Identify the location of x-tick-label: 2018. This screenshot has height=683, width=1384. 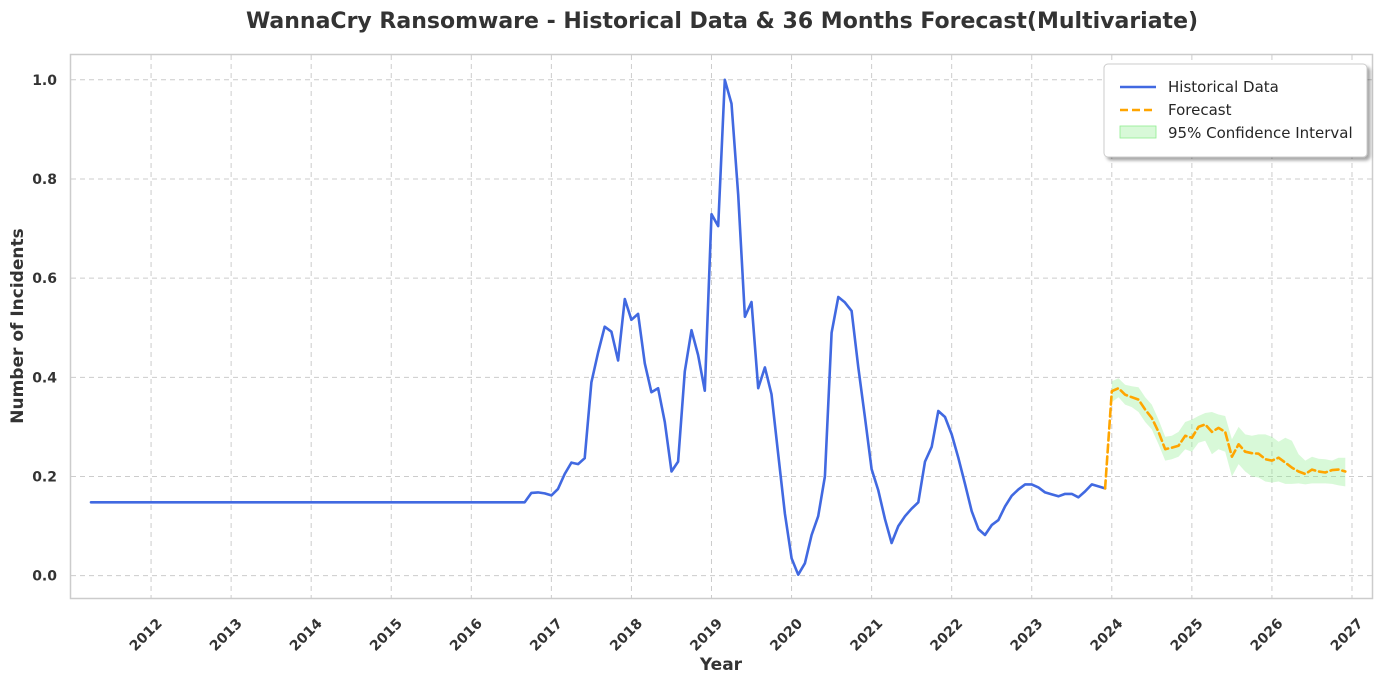
(626, 635).